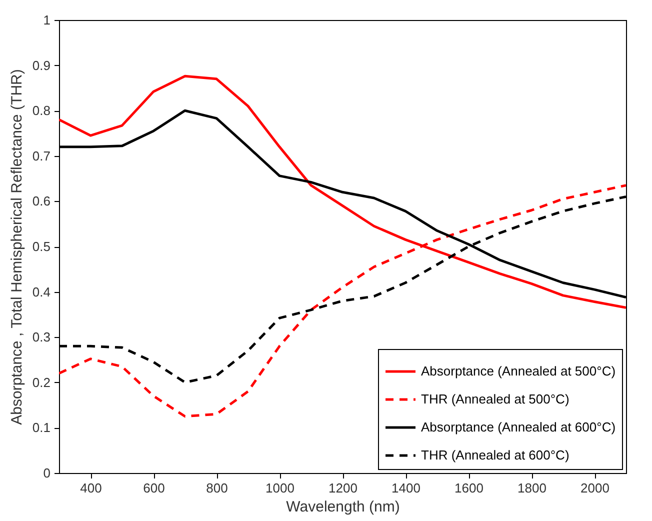 This screenshot has height=521, width=652. Describe the element at coordinates (41, 428) in the screenshot. I see `y-tick-label: 0.1` at that location.